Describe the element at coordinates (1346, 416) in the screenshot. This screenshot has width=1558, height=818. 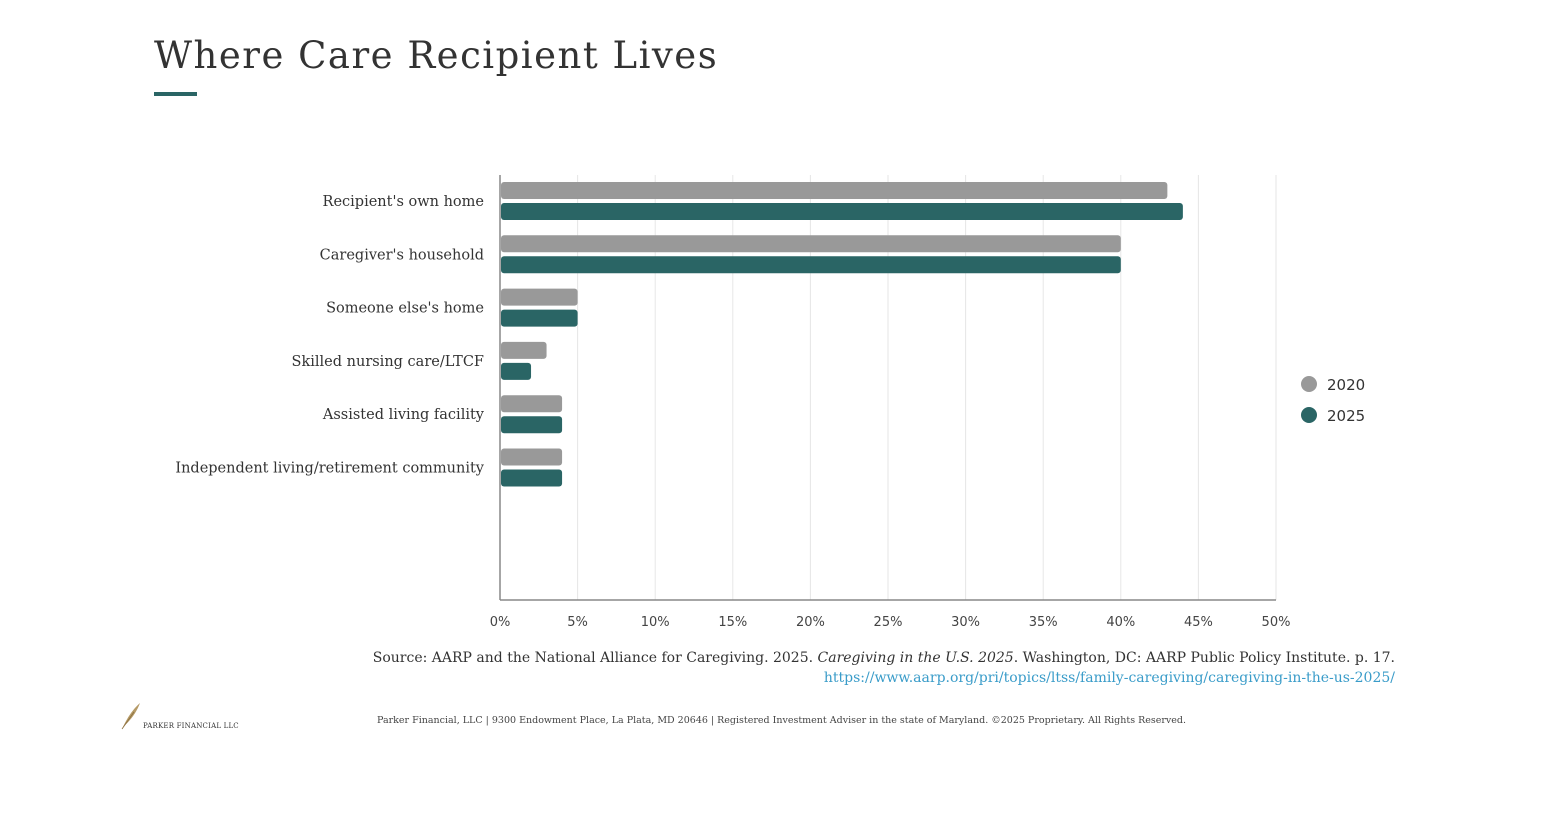
I see `legend-label: 2025` at that location.